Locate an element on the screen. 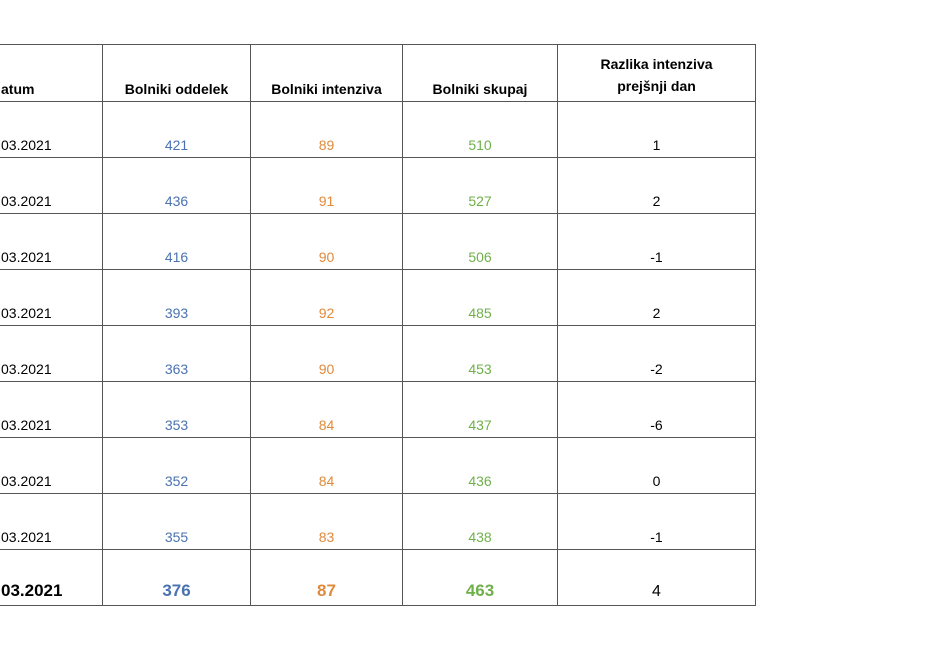 The height and width of the screenshot is (670, 930). table-cell: 91 is located at coordinates (326, 185).